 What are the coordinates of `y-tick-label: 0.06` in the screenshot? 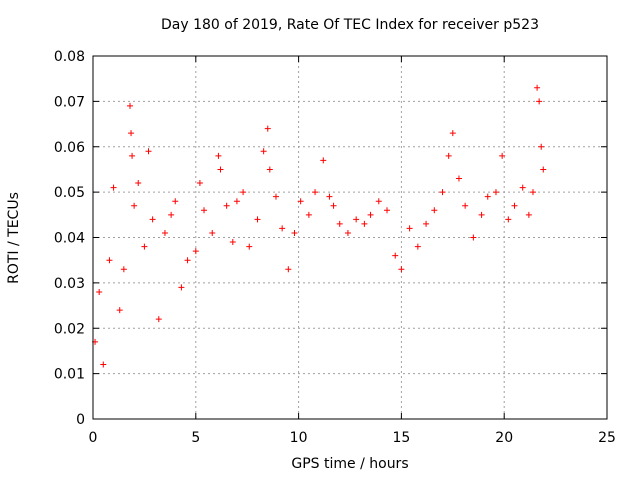 It's located at (69, 148).